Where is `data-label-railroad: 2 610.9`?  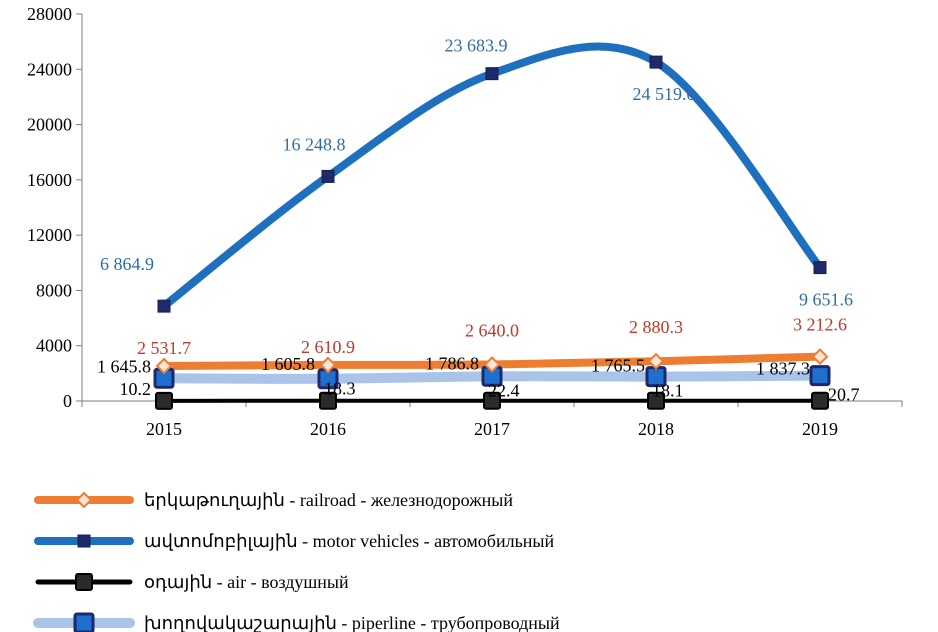 data-label-railroad: 2 610.9 is located at coordinates (328, 347).